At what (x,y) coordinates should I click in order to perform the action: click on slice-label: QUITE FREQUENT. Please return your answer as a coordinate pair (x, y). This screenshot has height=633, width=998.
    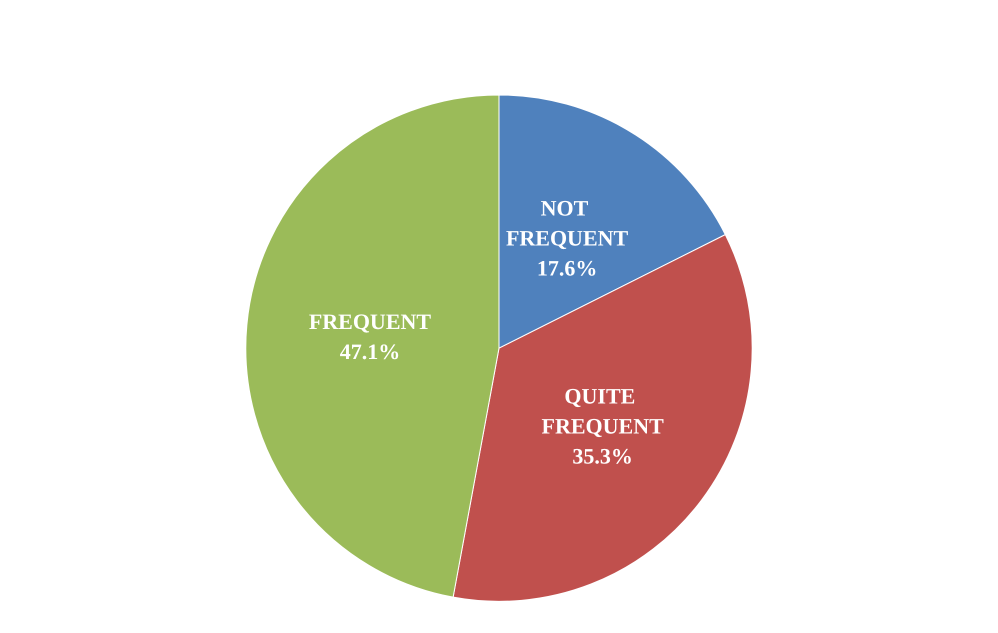
    Looking at the image, I should click on (603, 410).